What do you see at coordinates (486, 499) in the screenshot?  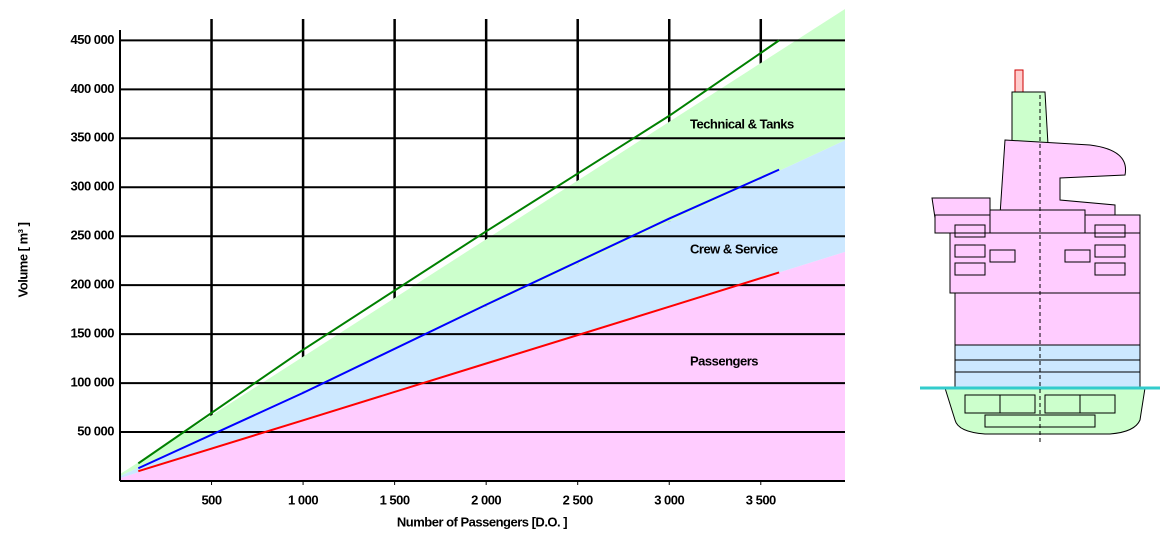 I see `x-tick-label: 2 000` at bounding box center [486, 499].